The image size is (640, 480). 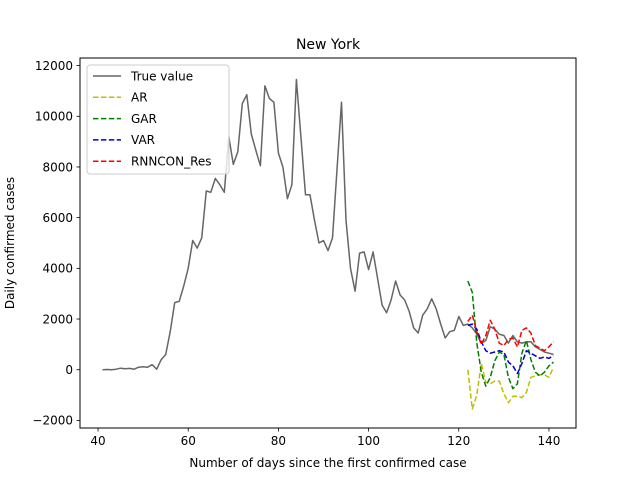 I want to click on y-tick-label: 8000, so click(x=57, y=167).